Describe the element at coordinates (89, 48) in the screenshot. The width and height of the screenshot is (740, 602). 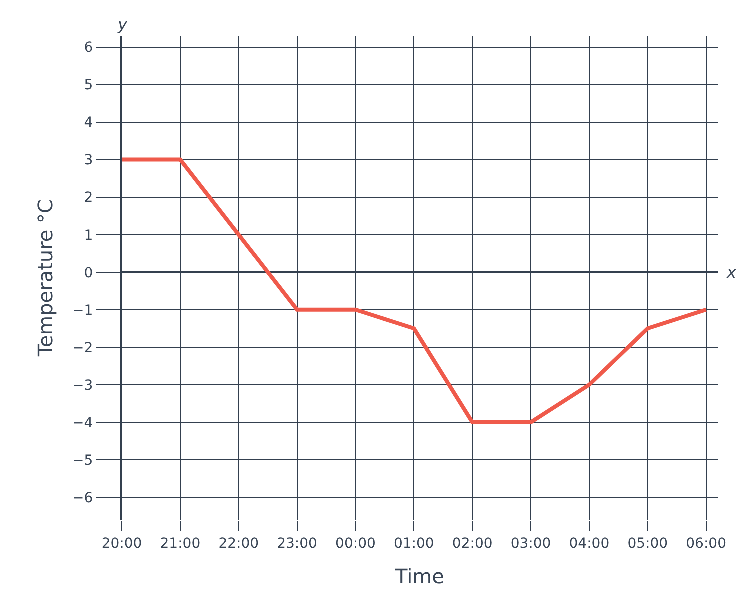
I see `y-tick-label: 6` at that location.